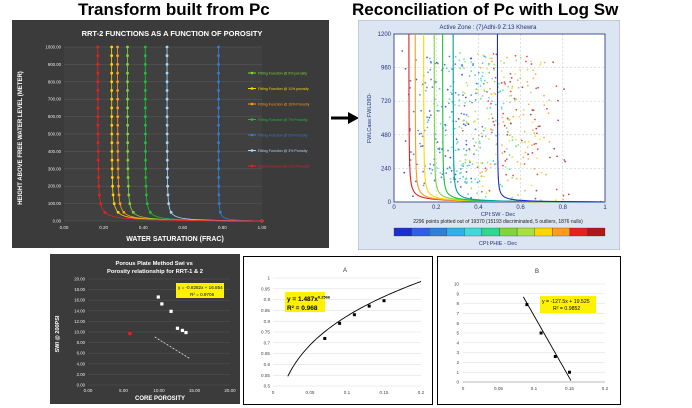 The width and height of the screenshot is (692, 408). What do you see at coordinates (338, 330) in the screenshot?
I see `chart-a-border` at bounding box center [338, 330].